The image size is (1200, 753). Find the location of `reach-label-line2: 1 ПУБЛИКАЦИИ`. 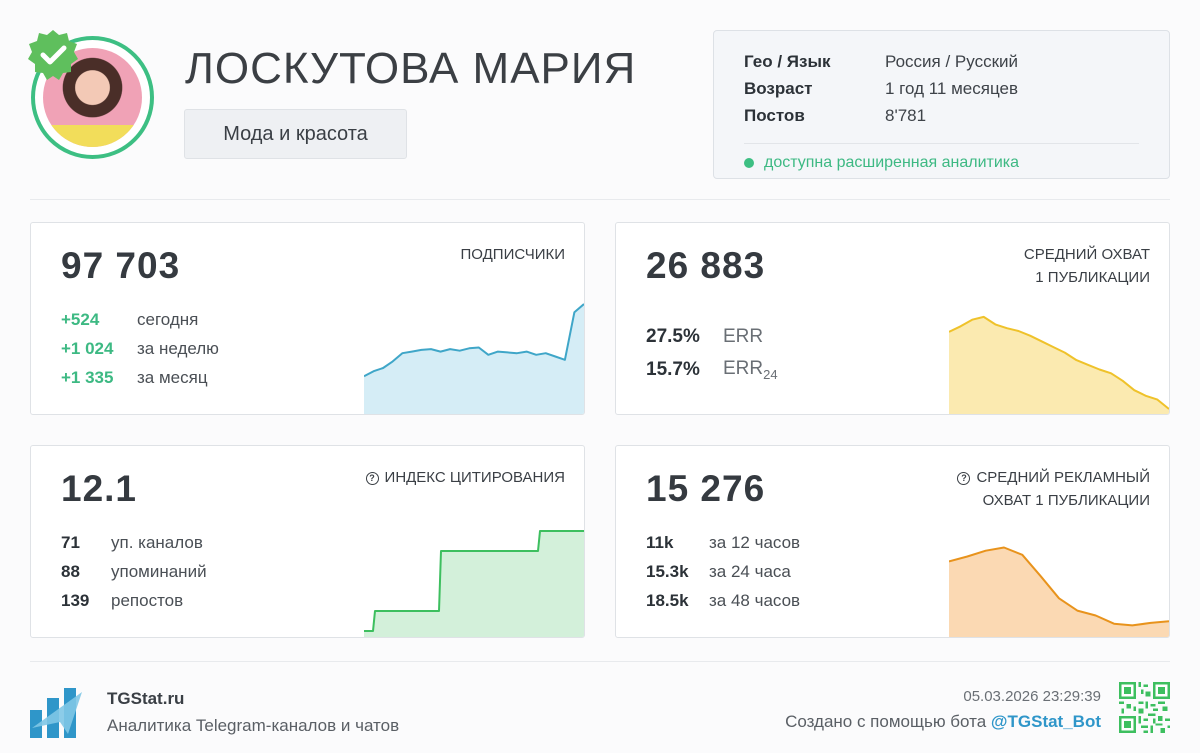

reach-label-line2: 1 ПУБЛИКАЦИИ is located at coordinates (1092, 277).